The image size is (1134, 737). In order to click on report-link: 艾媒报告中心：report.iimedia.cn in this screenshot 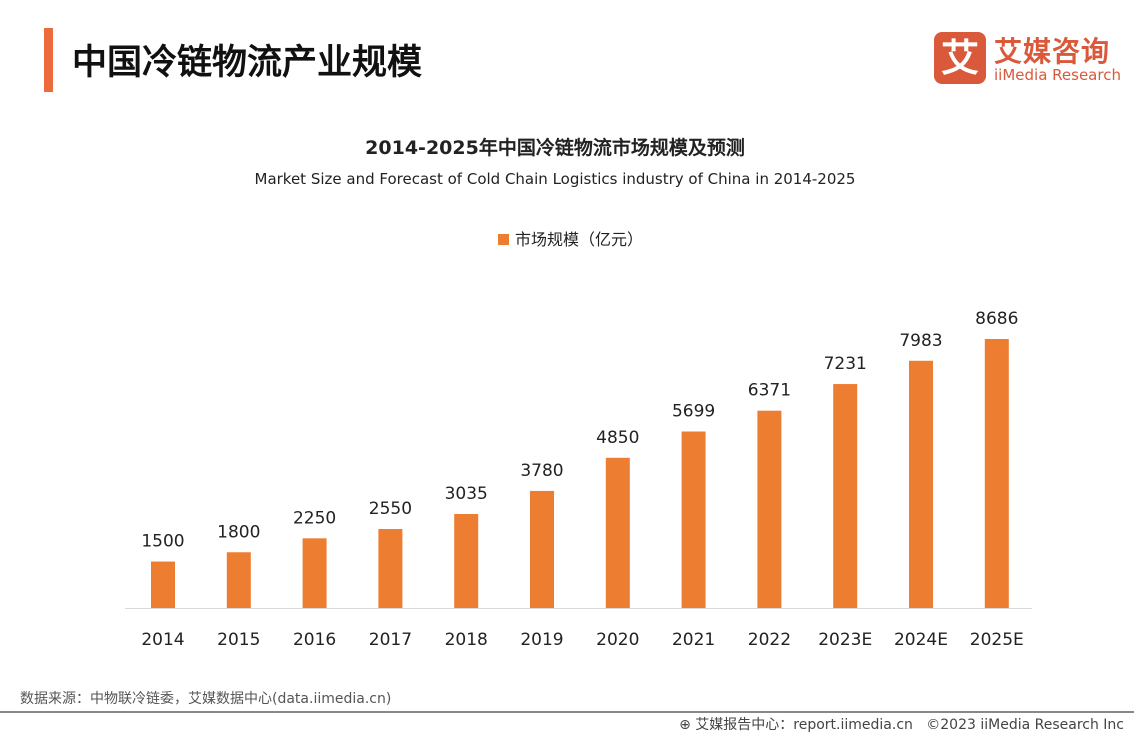, I will do `click(804, 725)`.